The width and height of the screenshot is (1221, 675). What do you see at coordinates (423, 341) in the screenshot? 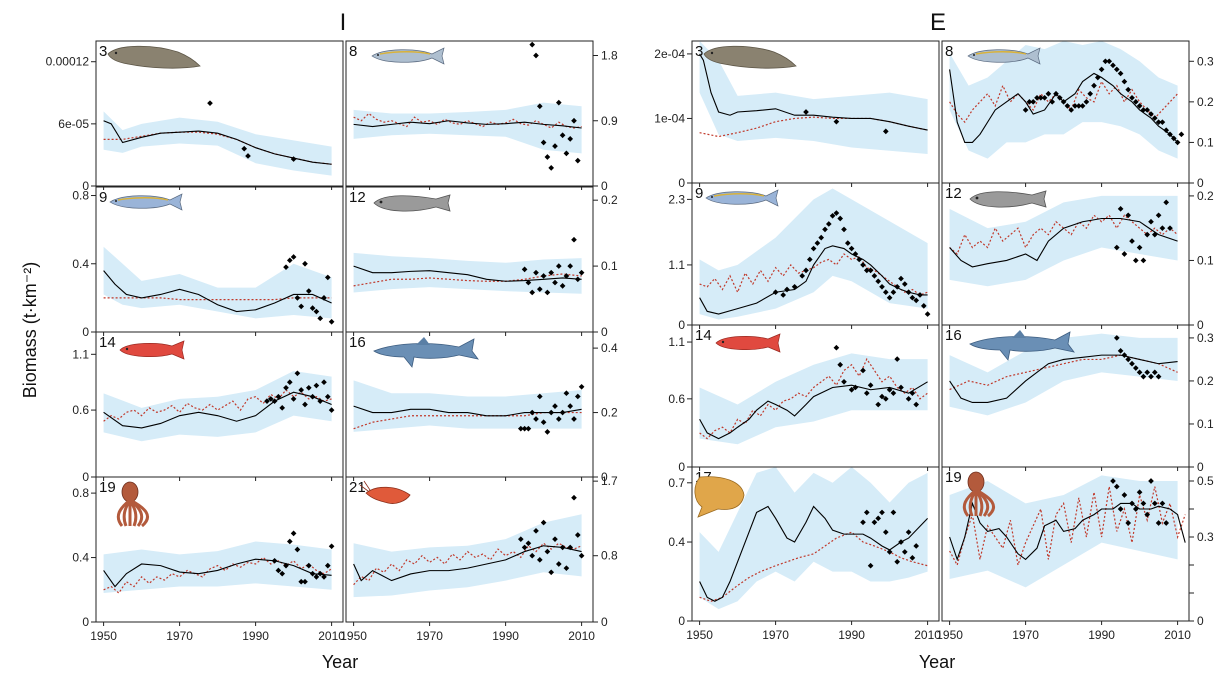
I see `shark-fin` at bounding box center [423, 341].